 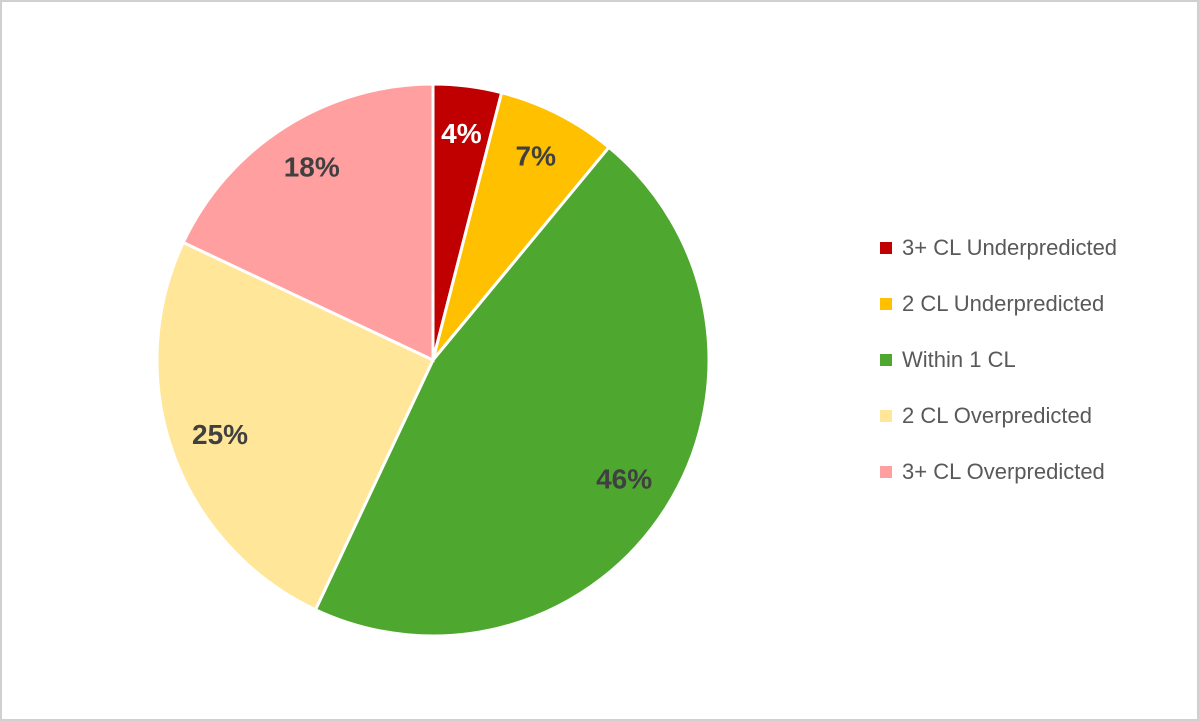 What do you see at coordinates (220, 434) in the screenshot?
I see `data-label: 25%` at bounding box center [220, 434].